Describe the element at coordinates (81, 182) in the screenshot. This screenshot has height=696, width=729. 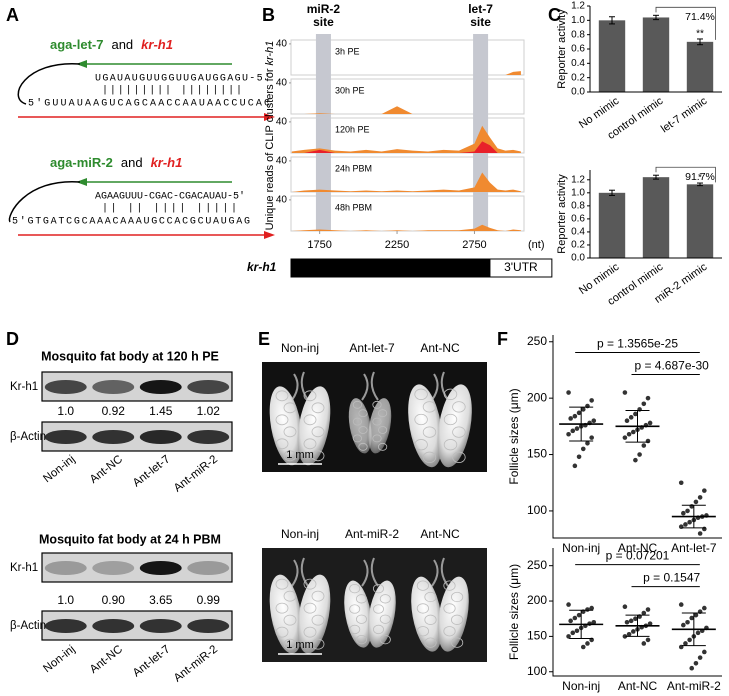
I see `mirna-arrowhead` at that location.